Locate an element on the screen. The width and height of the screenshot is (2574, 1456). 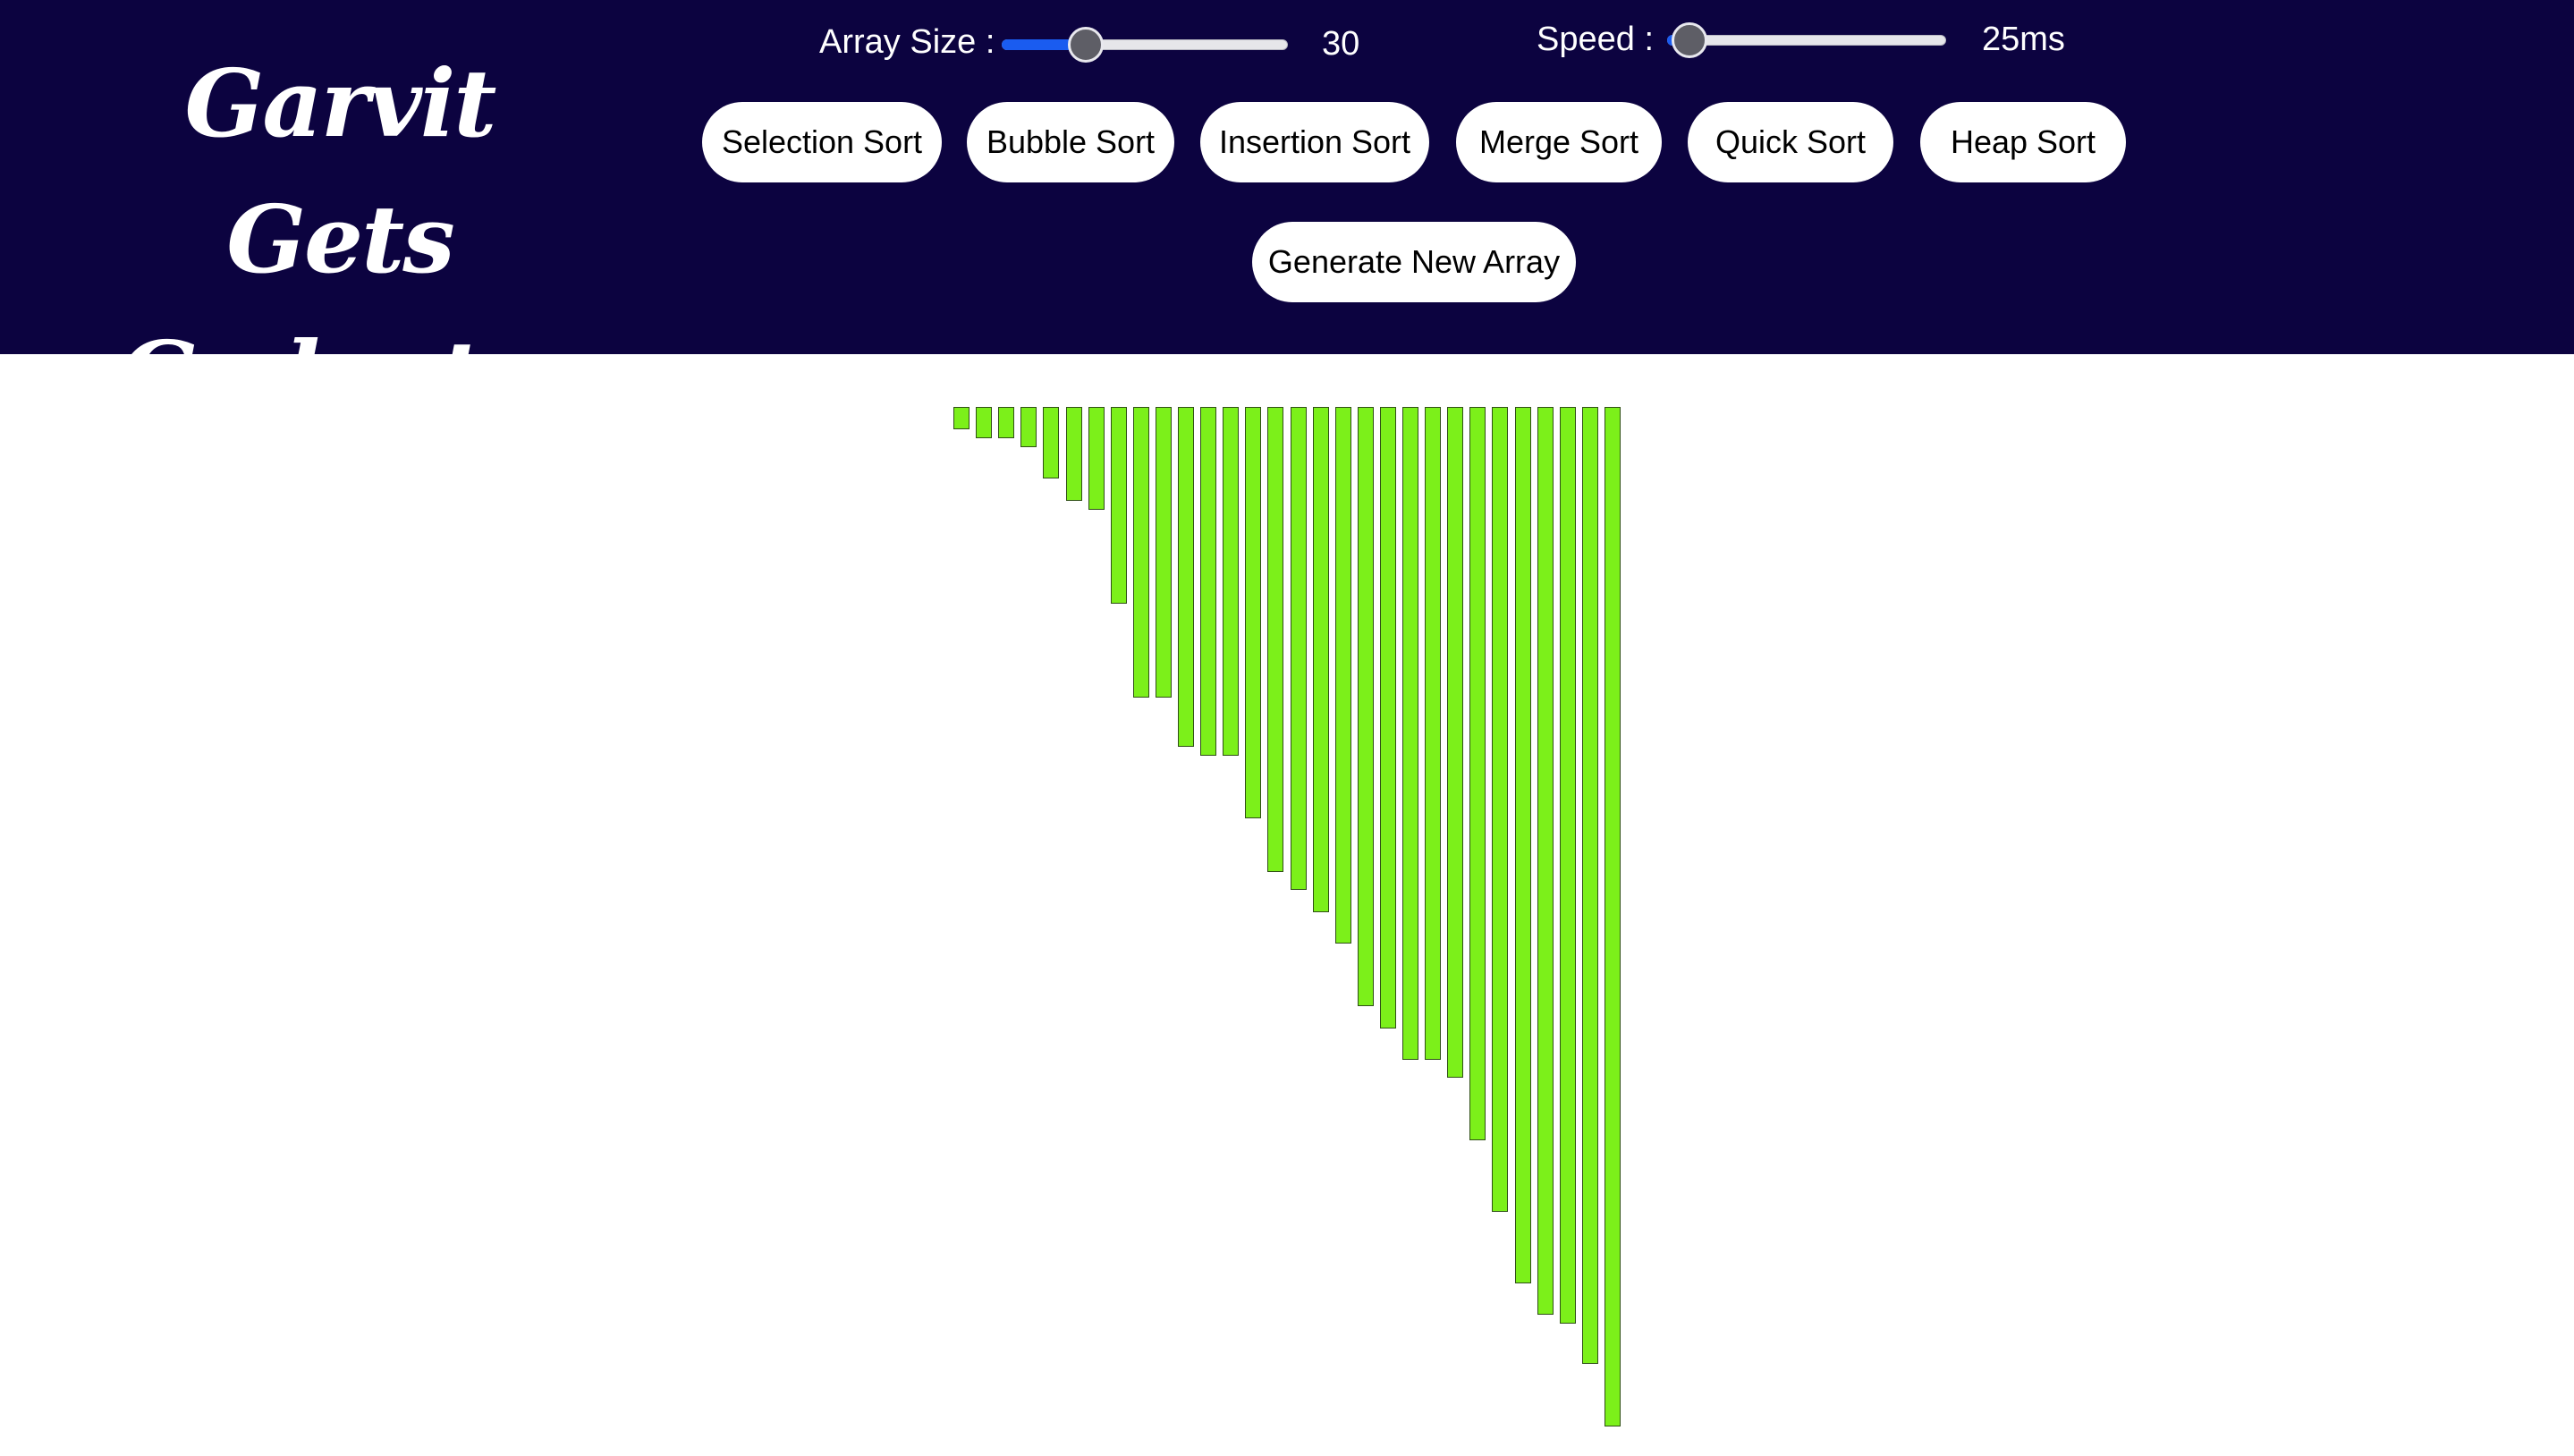
generate-new-array-button: Generate New Array is located at coordinates (1414, 262).